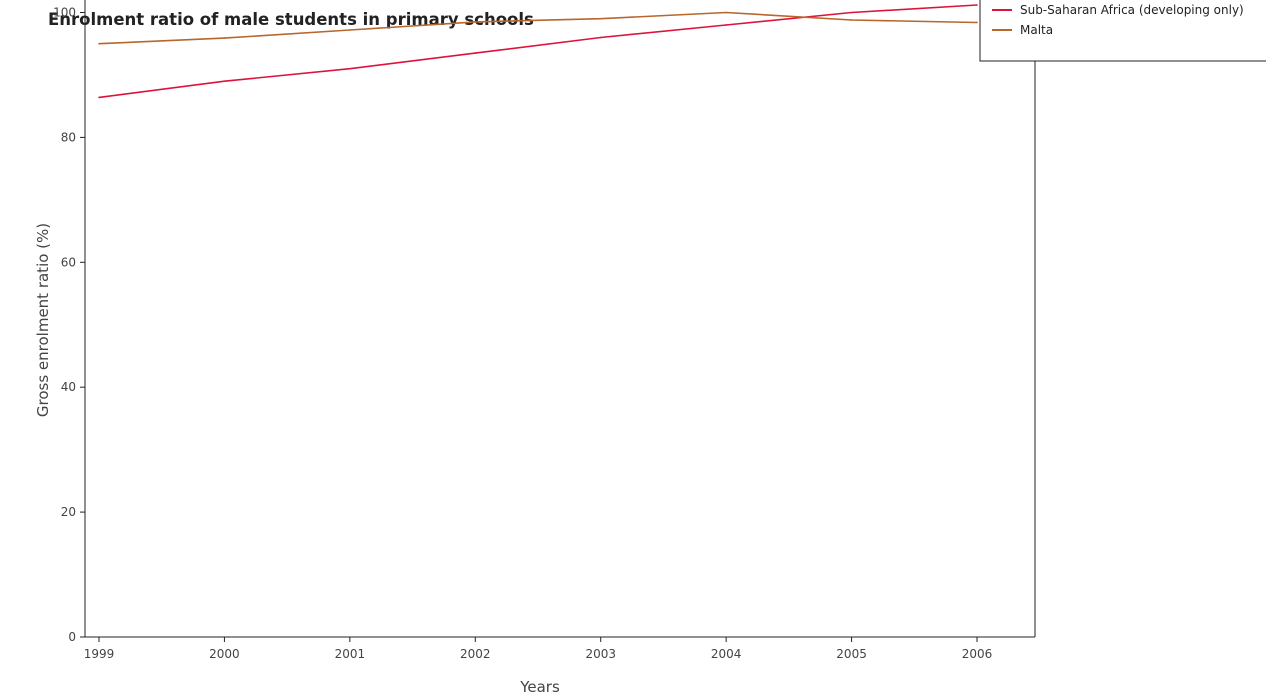 The image size is (1266, 700). What do you see at coordinates (99, 654) in the screenshot?
I see `x-tick-label: 1999` at bounding box center [99, 654].